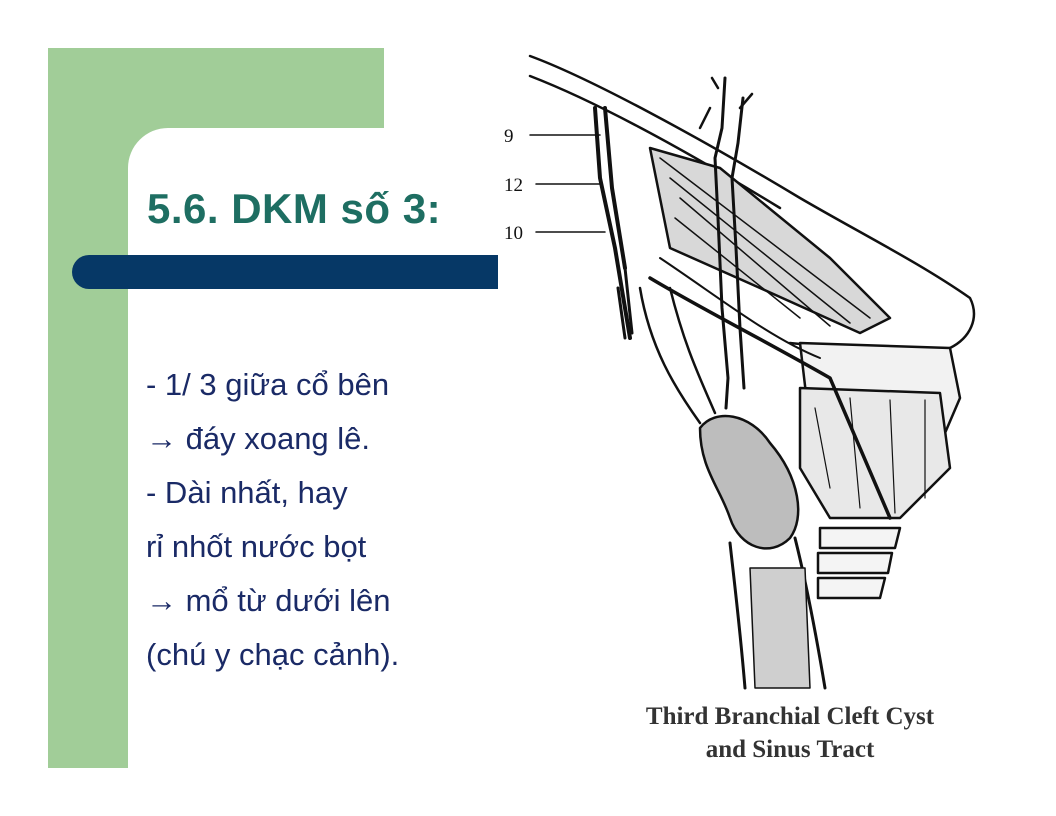  Describe the element at coordinates (790, 716) in the screenshot. I see `caption-line-1: Third Branchial Cleft Cyst` at that location.